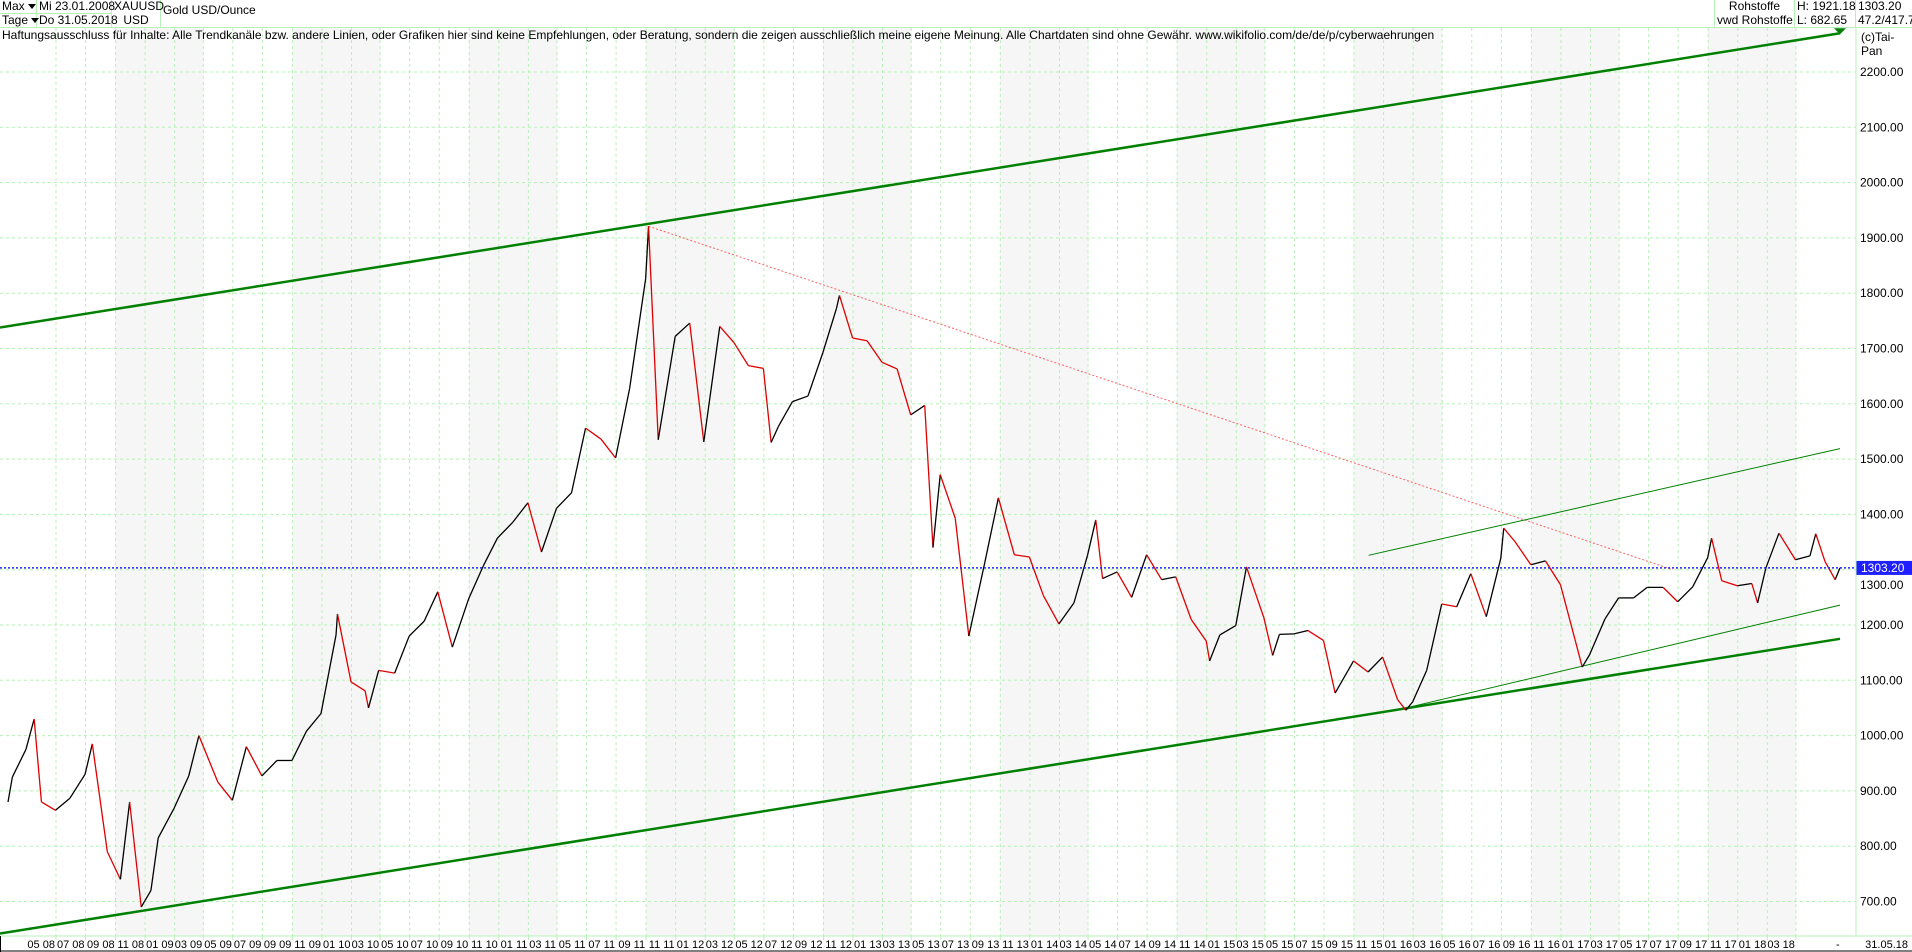 Image resolution: width=1912 pixels, height=952 pixels. I want to click on x-tick-label: 01 16, so click(1399, 945).